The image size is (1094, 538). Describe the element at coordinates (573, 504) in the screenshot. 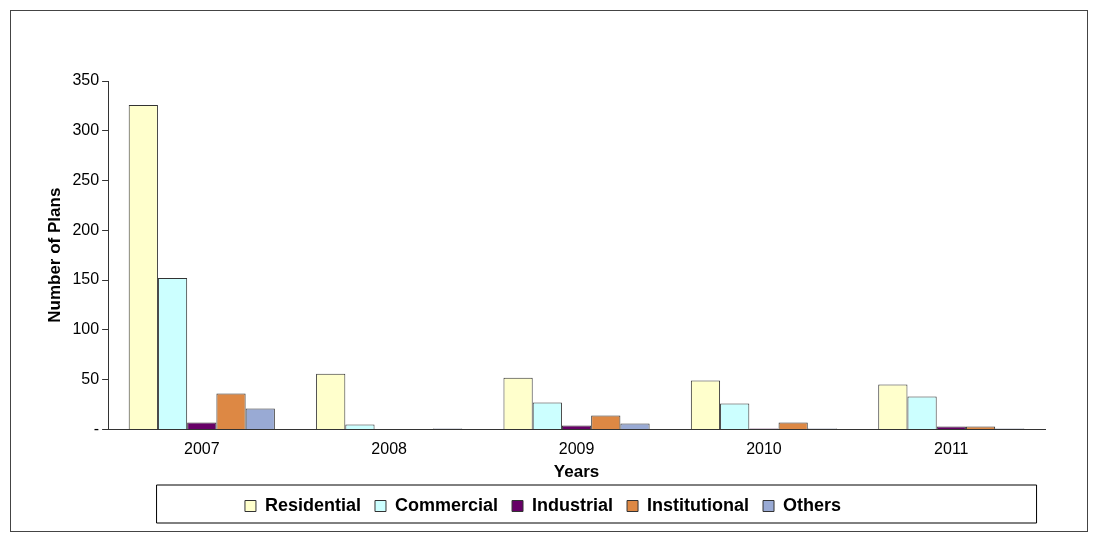

I see `legend-label: Industrial` at that location.